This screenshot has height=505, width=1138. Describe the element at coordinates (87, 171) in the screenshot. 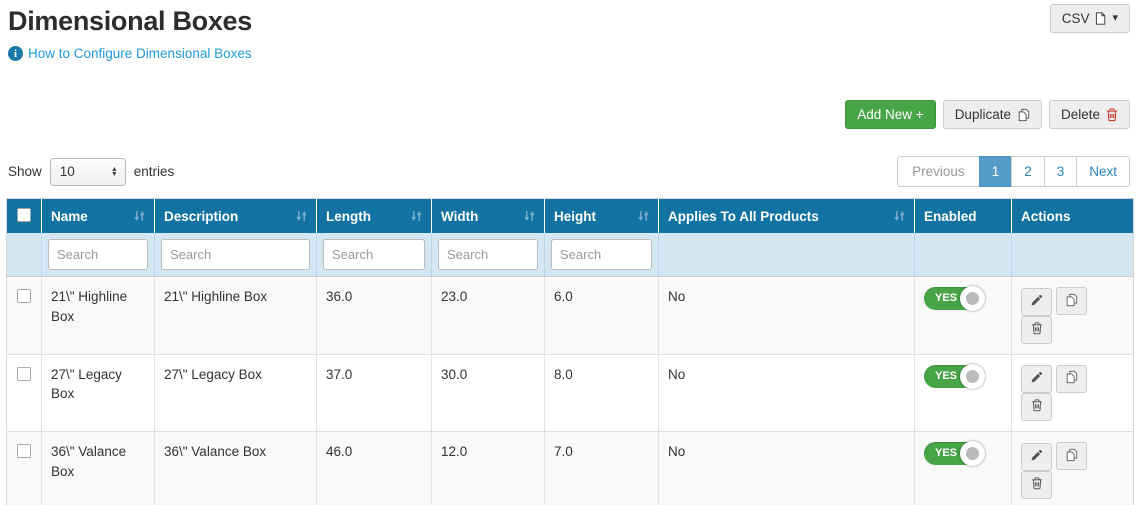

I see `entries-select: 10 ▲ ▼` at that location.